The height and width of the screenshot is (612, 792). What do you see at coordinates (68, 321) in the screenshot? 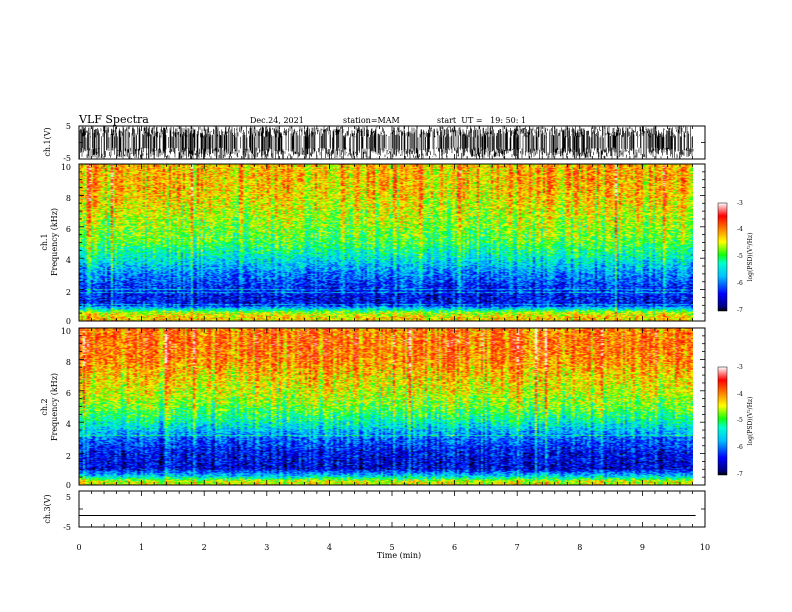
I see `ch1-spec-ytick-0: 0` at bounding box center [68, 321].